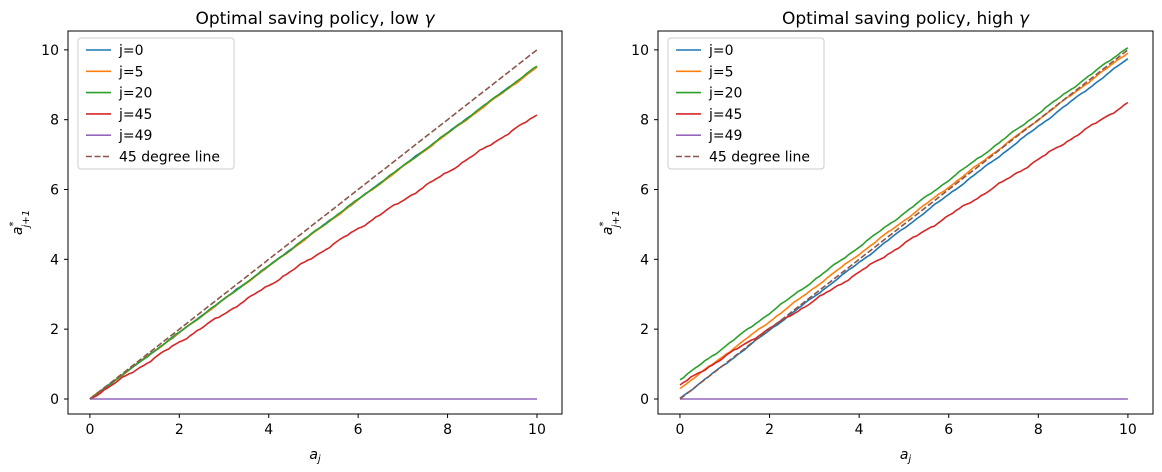  Describe the element at coordinates (644, 191) in the screenshot. I see `right-chart-y-tick-label: 6` at that location.